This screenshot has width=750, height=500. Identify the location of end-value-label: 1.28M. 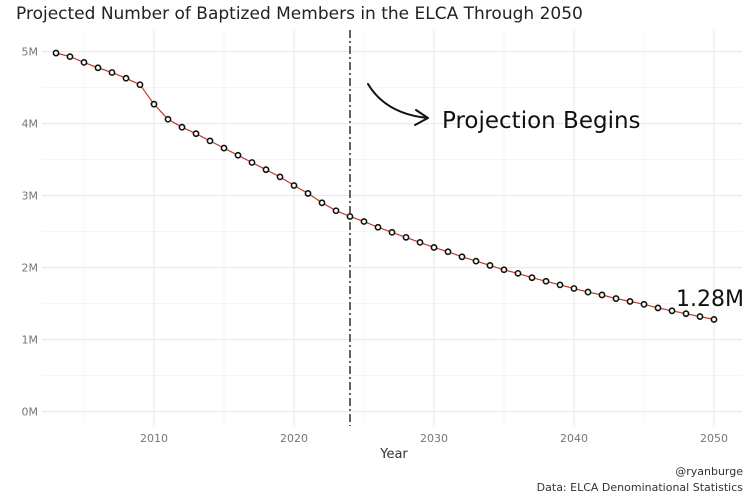
(710, 299).